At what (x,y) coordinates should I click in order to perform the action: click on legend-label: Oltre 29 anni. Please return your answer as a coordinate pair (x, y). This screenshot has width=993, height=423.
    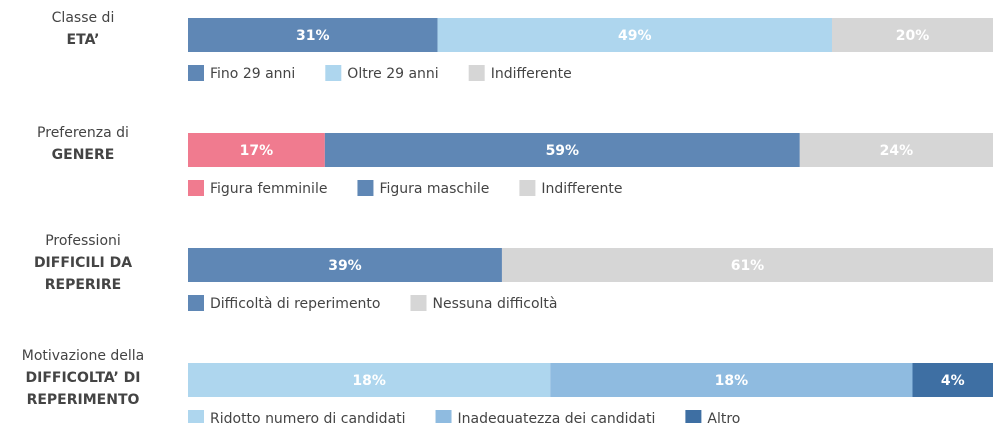
    Looking at the image, I should click on (392, 74).